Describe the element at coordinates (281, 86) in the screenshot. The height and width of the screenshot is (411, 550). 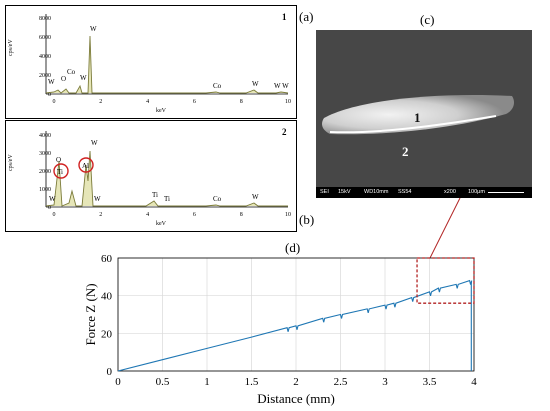
I see `eds-1-peak-ww: W W` at that location.